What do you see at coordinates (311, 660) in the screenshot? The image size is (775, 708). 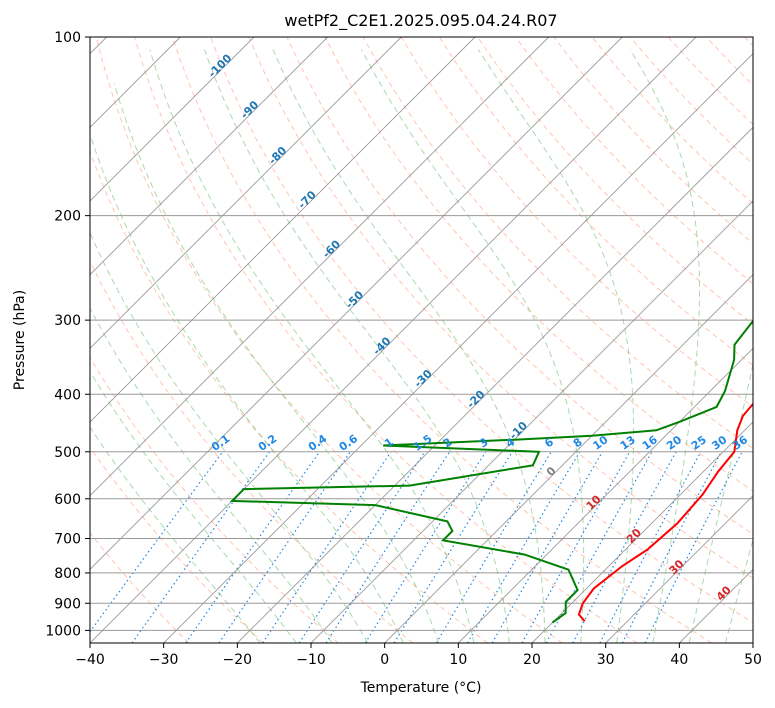 I see `x-tick-label: −10` at bounding box center [311, 660].